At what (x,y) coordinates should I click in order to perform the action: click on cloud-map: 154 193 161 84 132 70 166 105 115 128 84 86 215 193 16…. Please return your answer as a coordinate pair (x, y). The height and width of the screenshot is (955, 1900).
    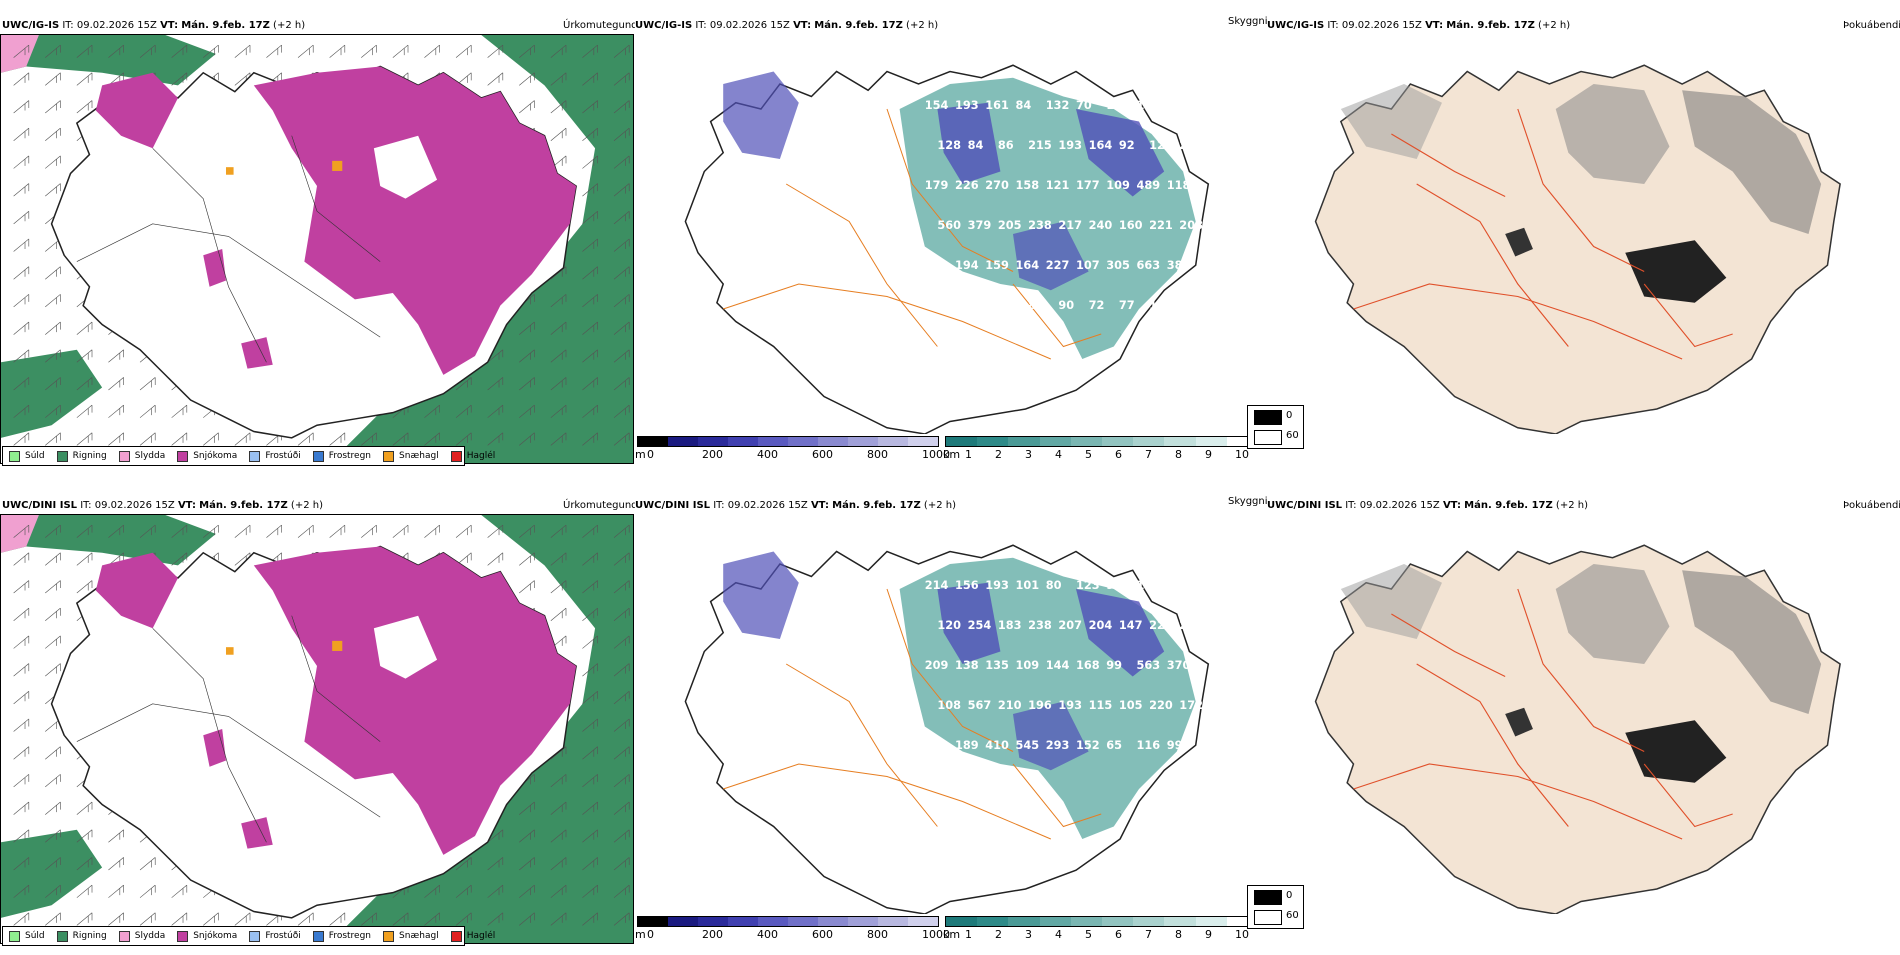
    Looking at the image, I should click on (950, 234).